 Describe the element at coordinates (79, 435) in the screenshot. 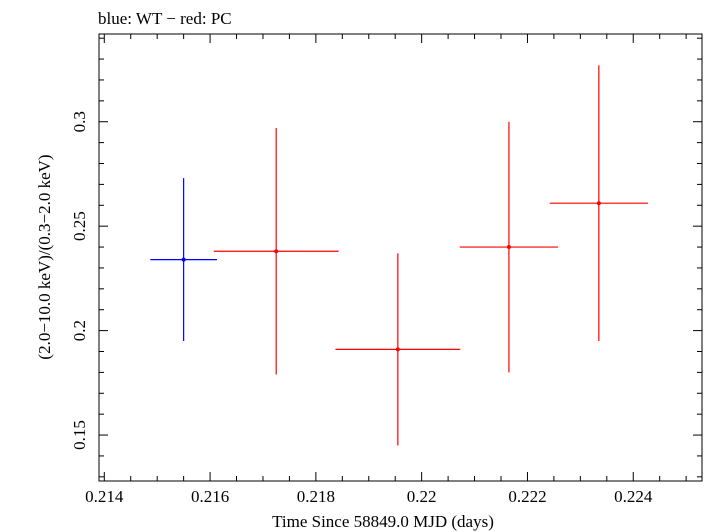

I see `y-tick-label: 0.15` at that location.